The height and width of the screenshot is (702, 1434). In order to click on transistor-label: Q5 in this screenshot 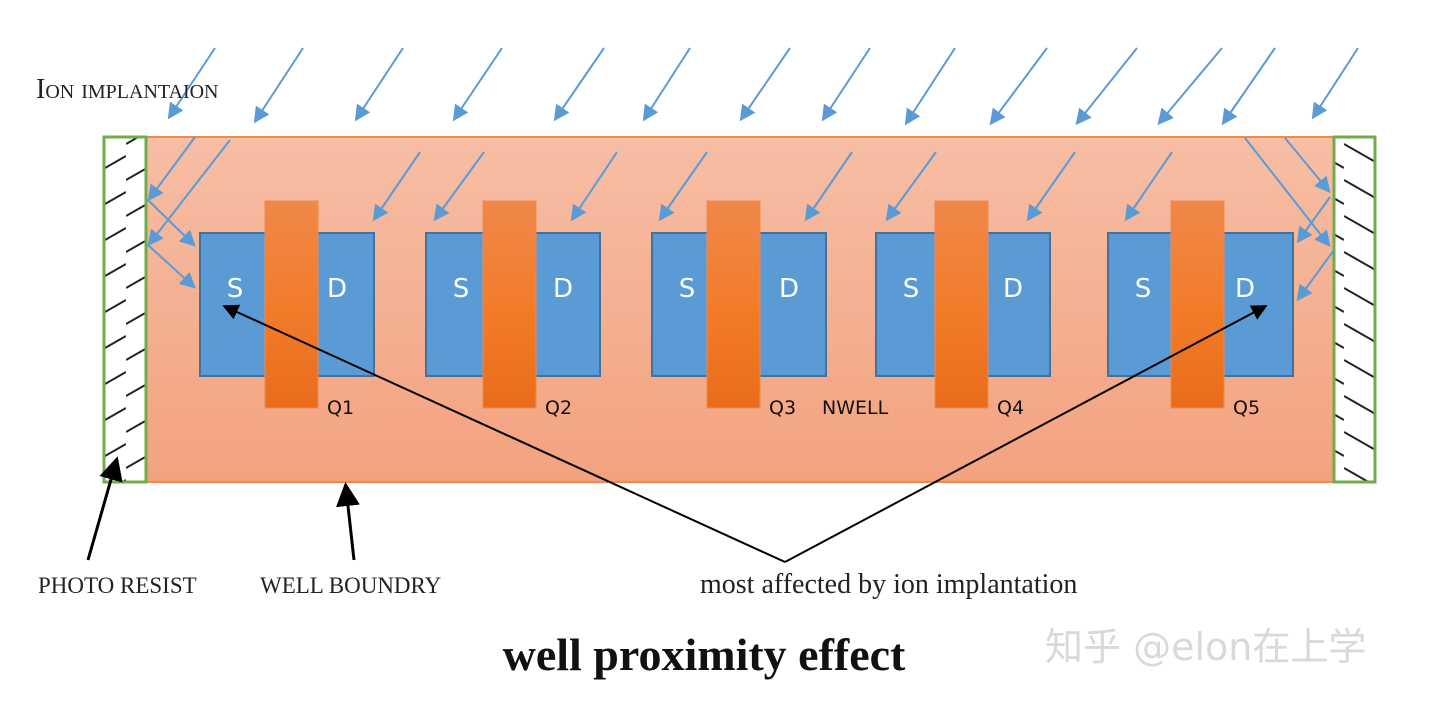, I will do `click(1246, 408)`.